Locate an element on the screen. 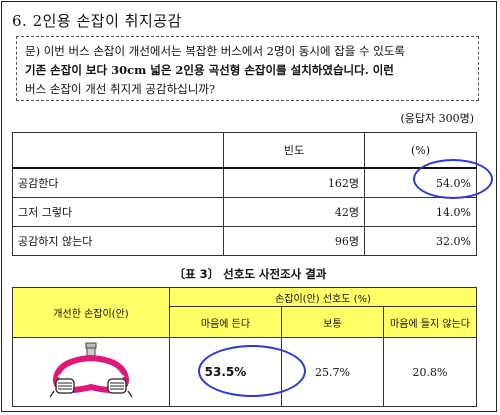 The width and height of the screenshot is (500, 415). table-row: 공감한다 162명 54.0% is located at coordinates (244, 182).